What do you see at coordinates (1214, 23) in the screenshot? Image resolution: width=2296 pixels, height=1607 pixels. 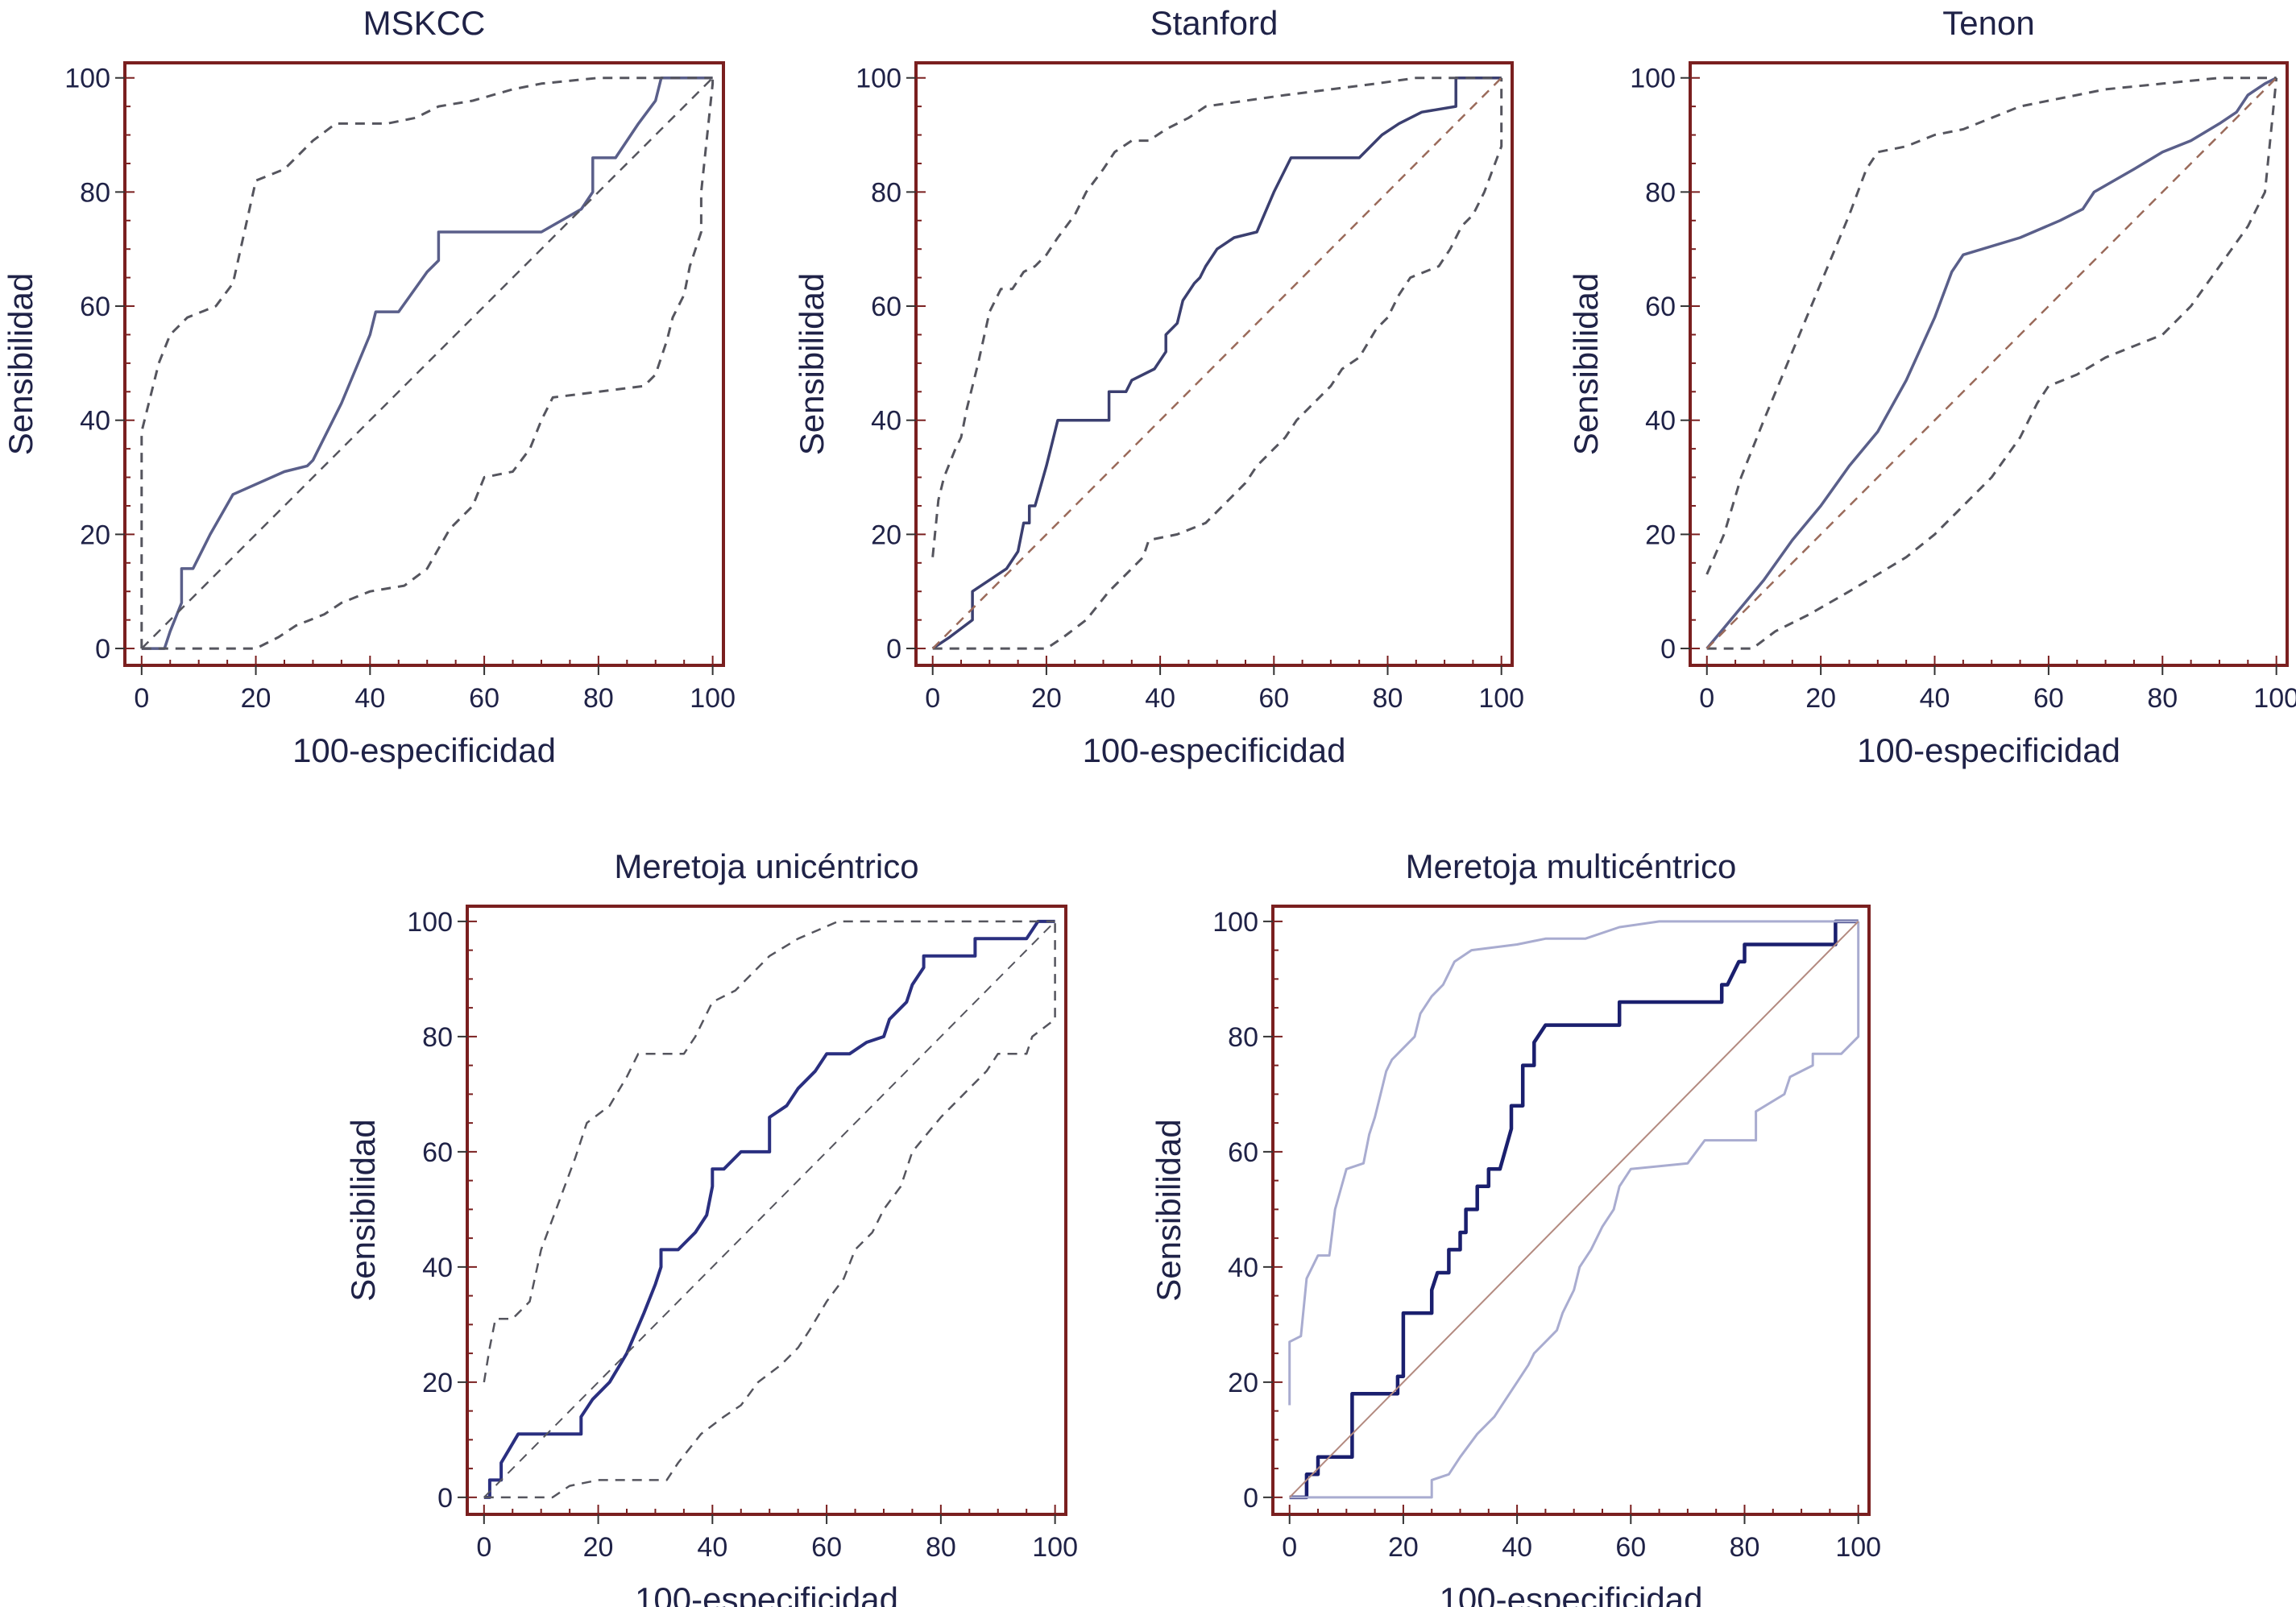 I see `chart-title: Stanford` at bounding box center [1214, 23].